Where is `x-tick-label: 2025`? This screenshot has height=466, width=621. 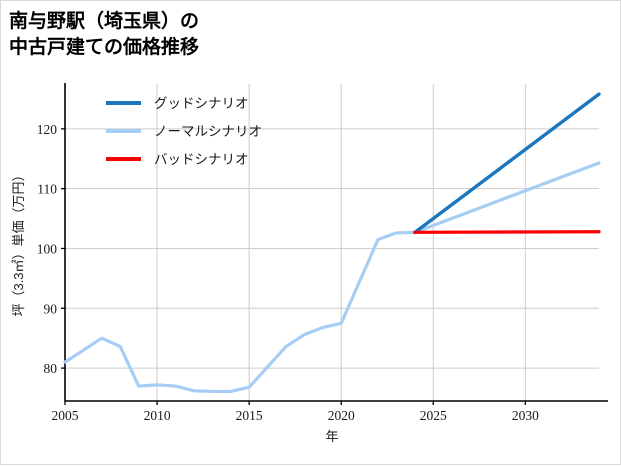 x-tick-label: 2025 is located at coordinates (433, 415).